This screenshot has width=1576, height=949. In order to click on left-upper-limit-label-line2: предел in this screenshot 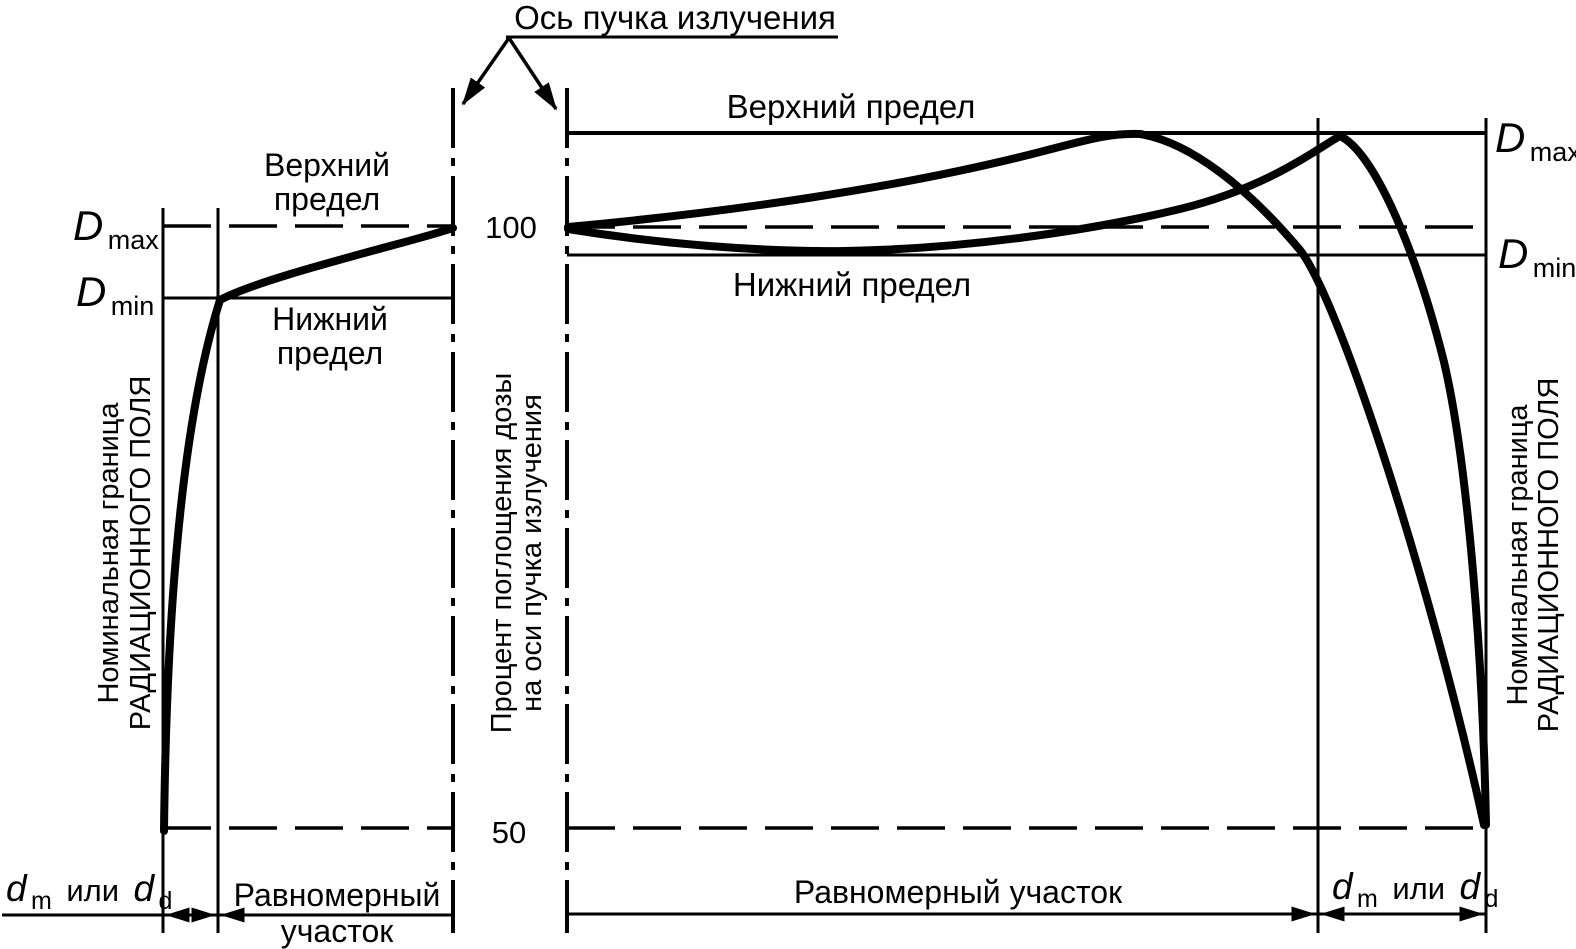, I will do `click(327, 199)`.